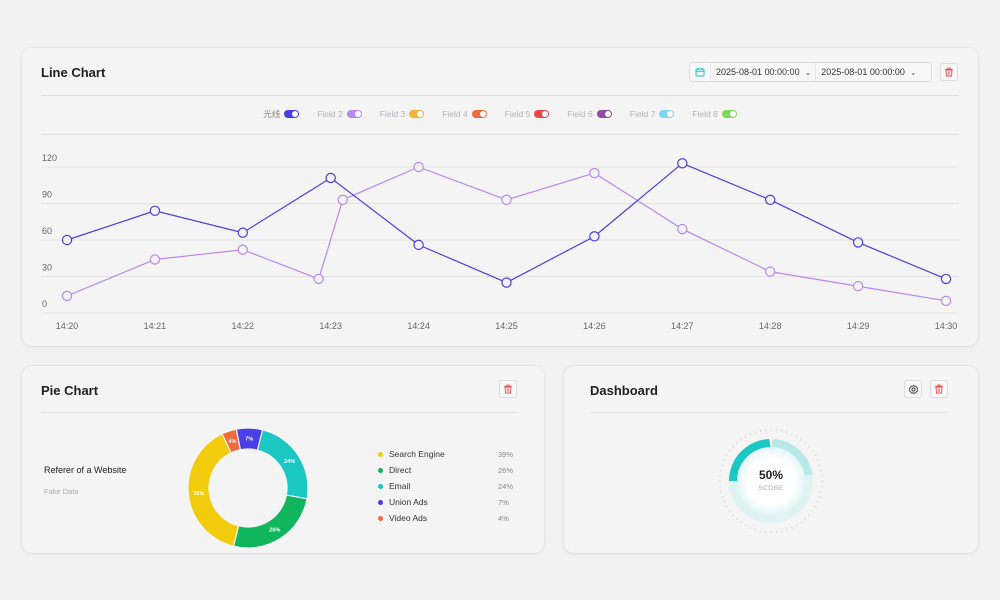 This screenshot has width=1000, height=600. What do you see at coordinates (274, 531) in the screenshot?
I see `pie-slice-label: 26%` at bounding box center [274, 531].